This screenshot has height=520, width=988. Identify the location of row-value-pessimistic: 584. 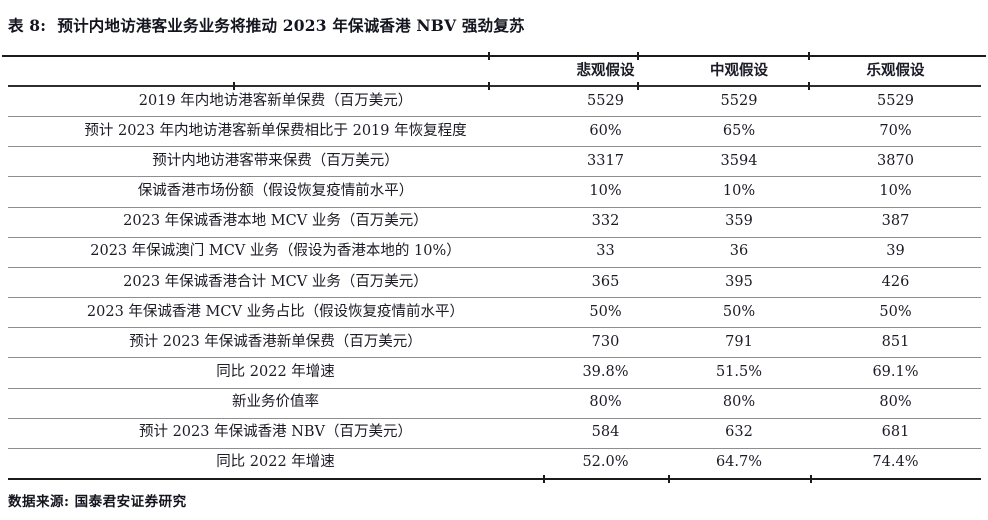
(605, 432).